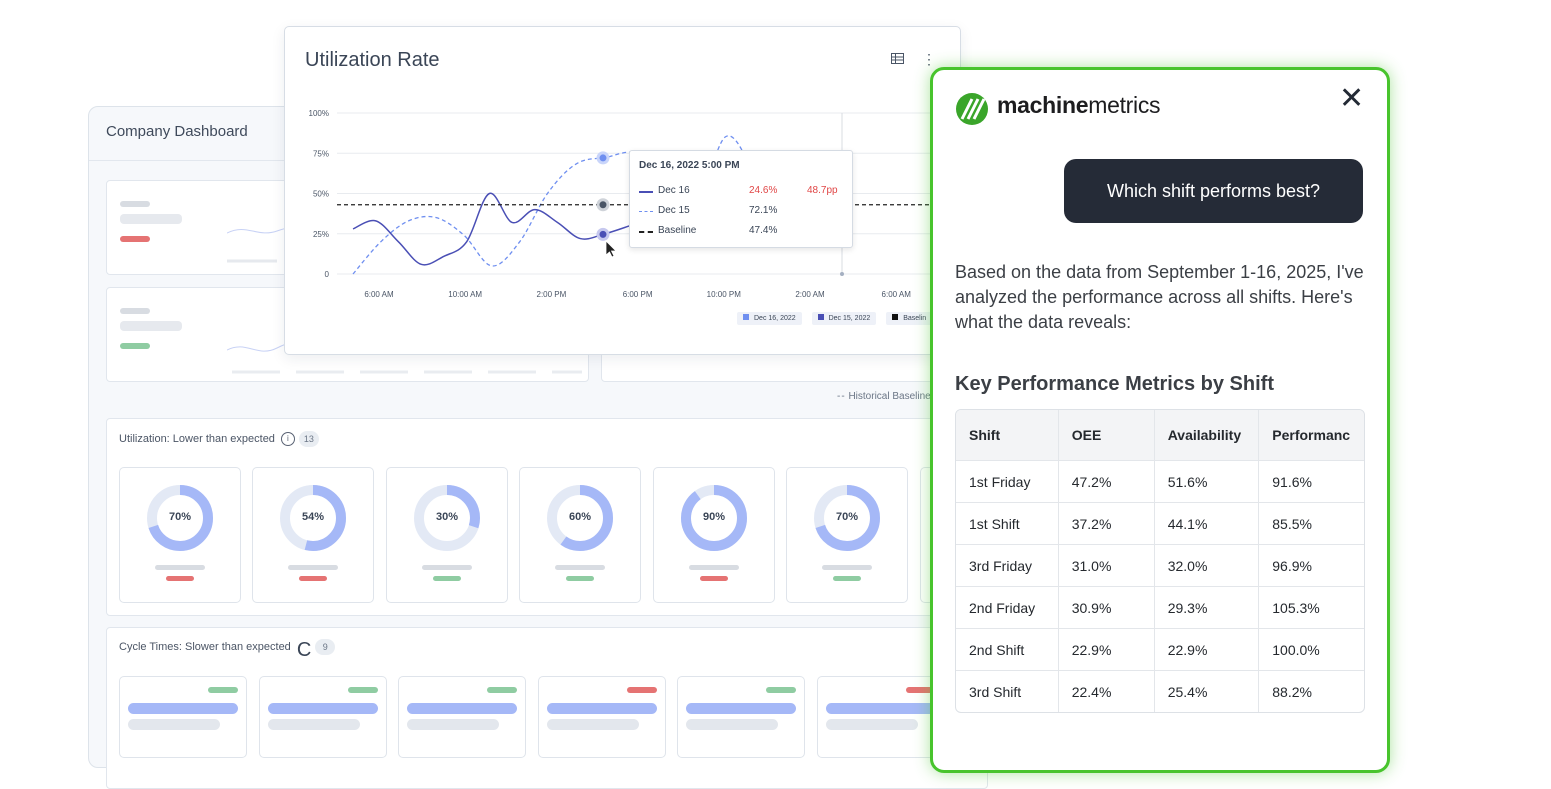 The width and height of the screenshot is (1551, 789). I want to click on more-vertical-icon: ⋮, so click(929, 59).